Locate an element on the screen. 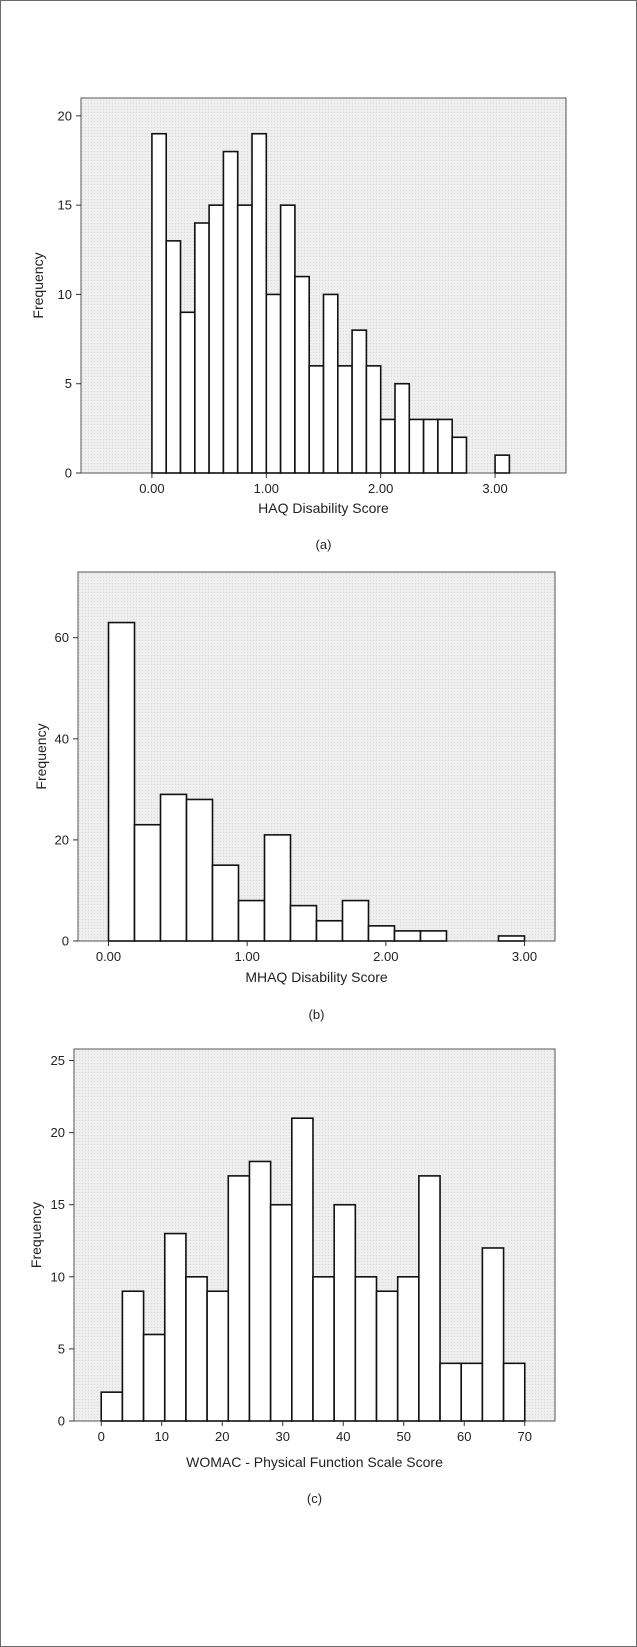 The image size is (637, 1647). womac-y-tick-label-0: 0 is located at coordinates (61, 1421).